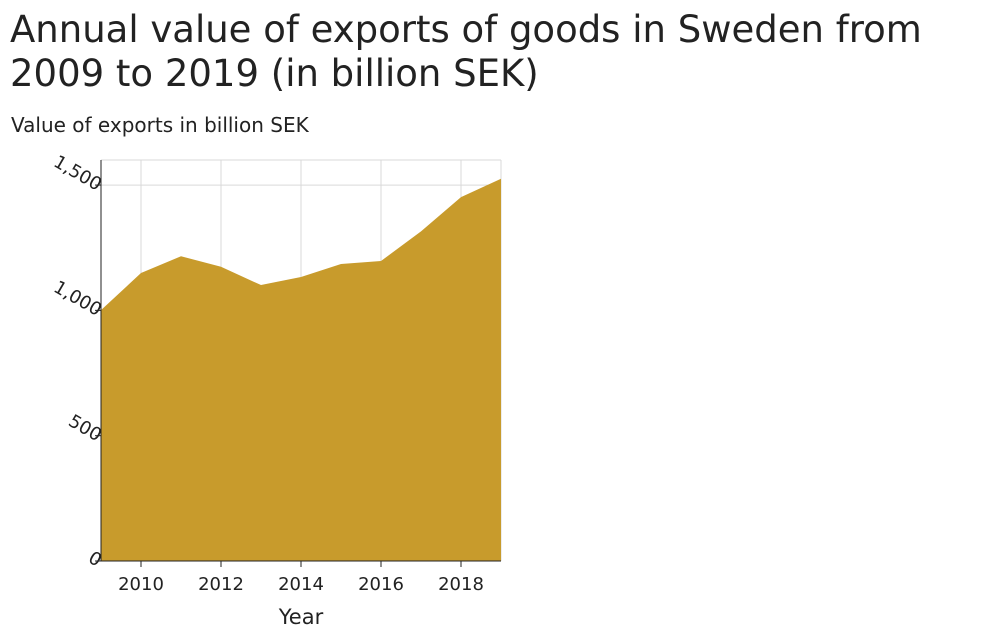 The image size is (984, 642). Describe the element at coordinates (85, 428) in the screenshot. I see `y-tick-label-500: 500` at that location.